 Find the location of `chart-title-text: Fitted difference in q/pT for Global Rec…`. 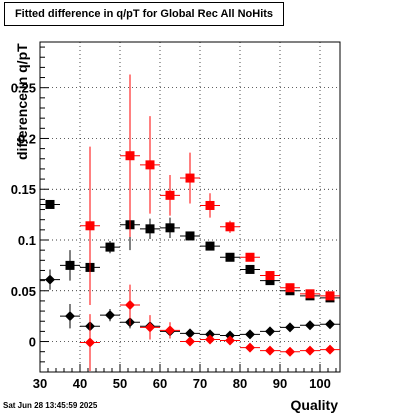

chart-title-text: Fitted difference in q/pT for Global Rec… is located at coordinates (144, 14).